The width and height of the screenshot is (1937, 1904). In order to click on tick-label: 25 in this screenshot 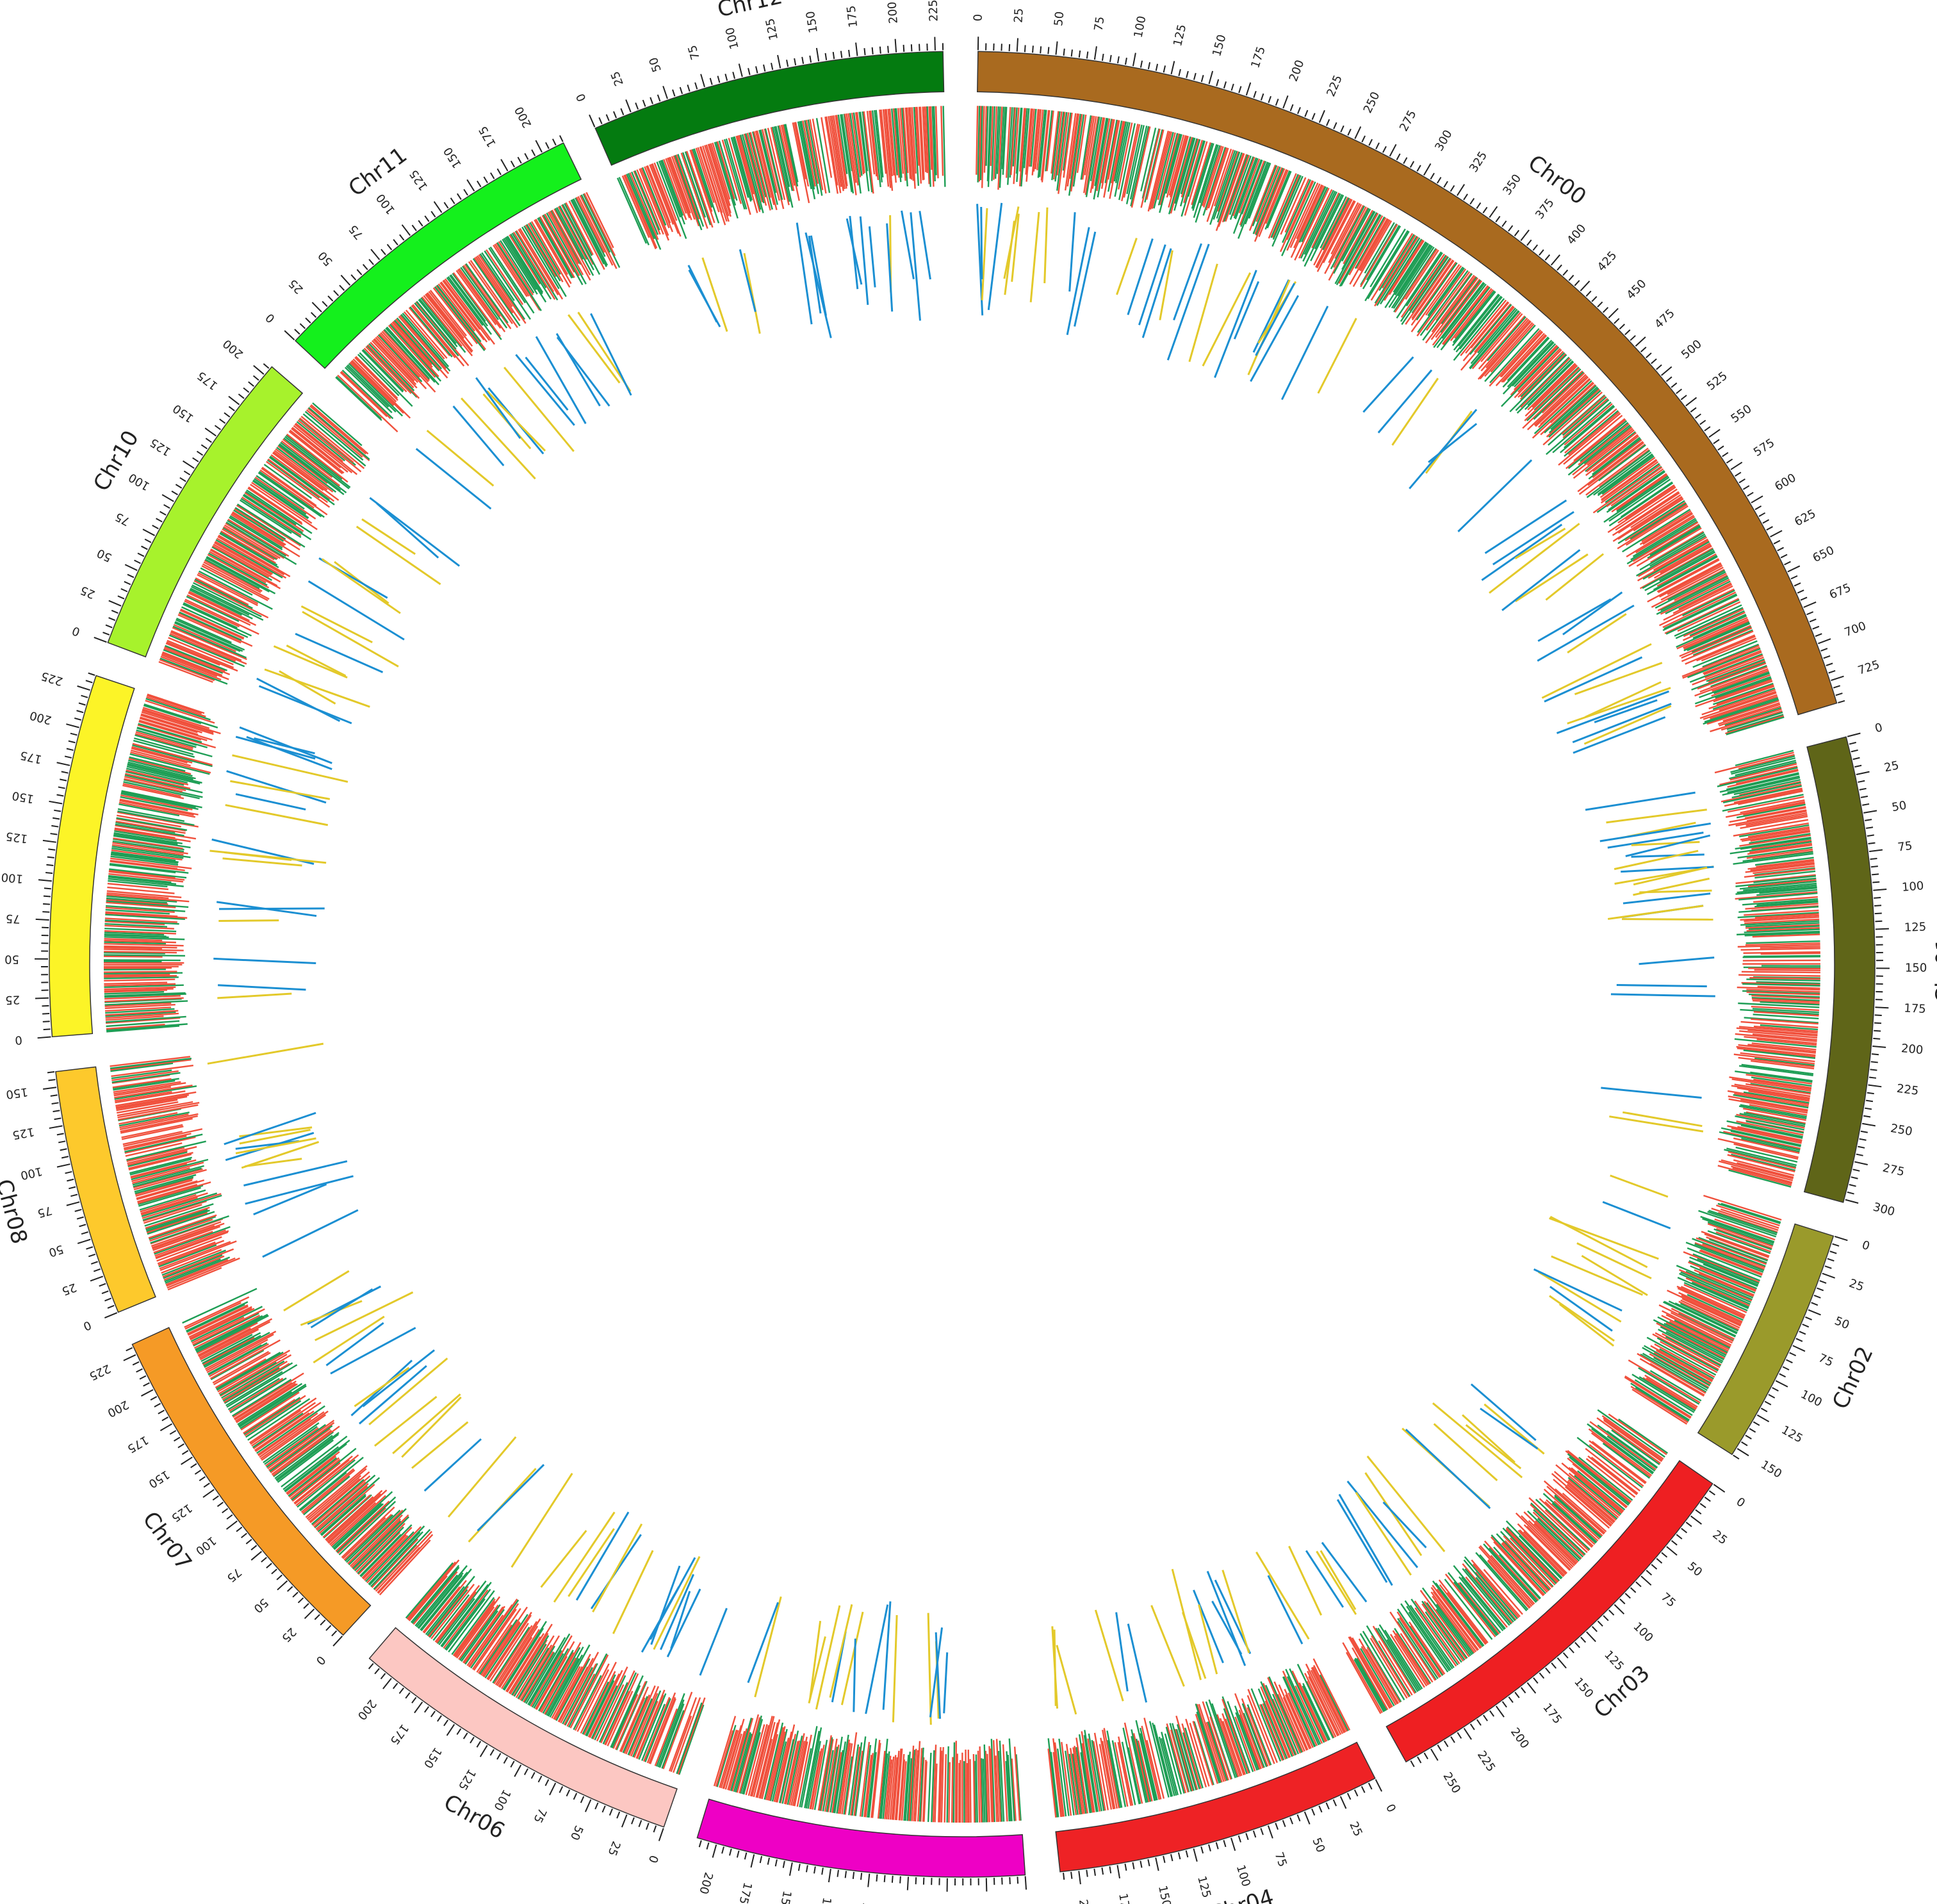, I will do `click(1355, 1829)`.